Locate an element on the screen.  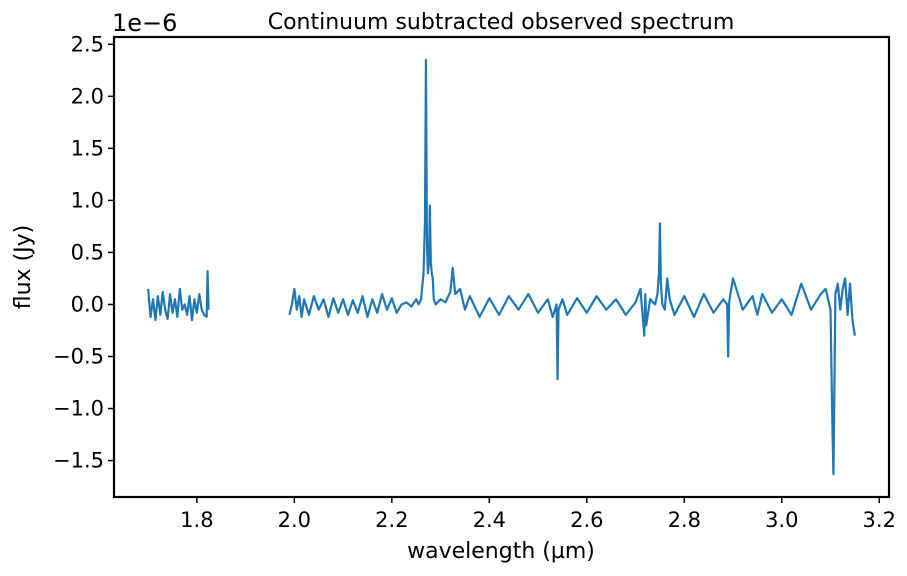
x-tick-label: 2.6 is located at coordinates (586, 520).